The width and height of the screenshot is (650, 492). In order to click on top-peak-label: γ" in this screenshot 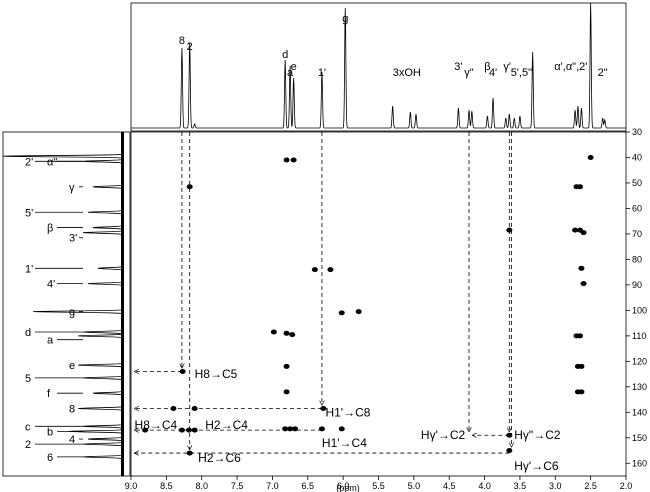, I will do `click(469, 73)`.